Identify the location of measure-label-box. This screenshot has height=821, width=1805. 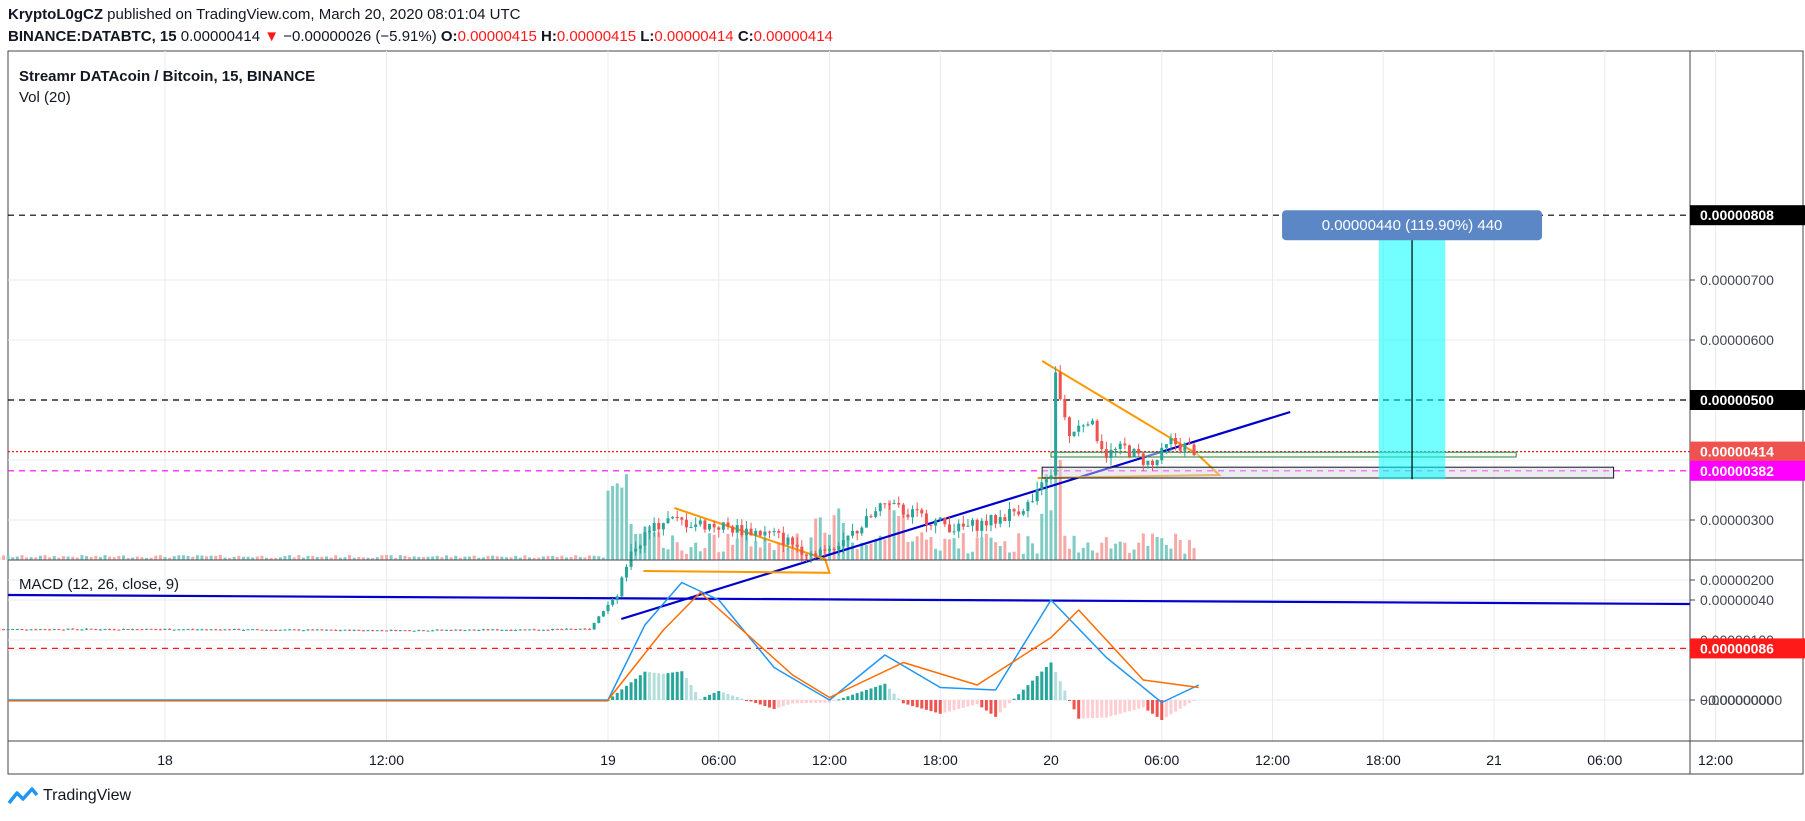
(1412, 225).